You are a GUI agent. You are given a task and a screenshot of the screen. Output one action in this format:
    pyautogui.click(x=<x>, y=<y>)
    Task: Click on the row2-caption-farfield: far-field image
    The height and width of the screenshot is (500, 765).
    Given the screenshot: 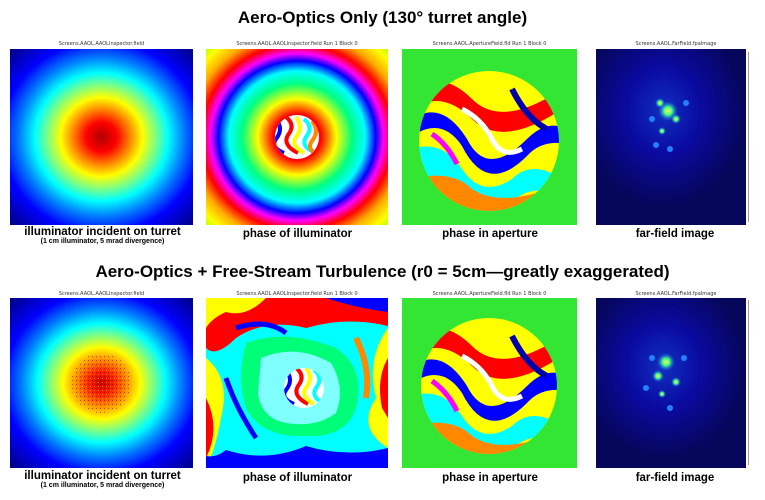 What is the action you would take?
    pyautogui.click(x=675, y=478)
    